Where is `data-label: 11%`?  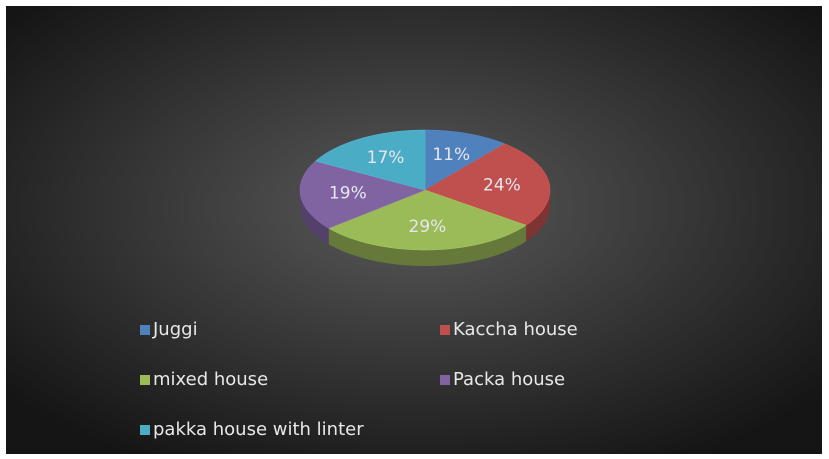
data-label: 11% is located at coordinates (451, 155).